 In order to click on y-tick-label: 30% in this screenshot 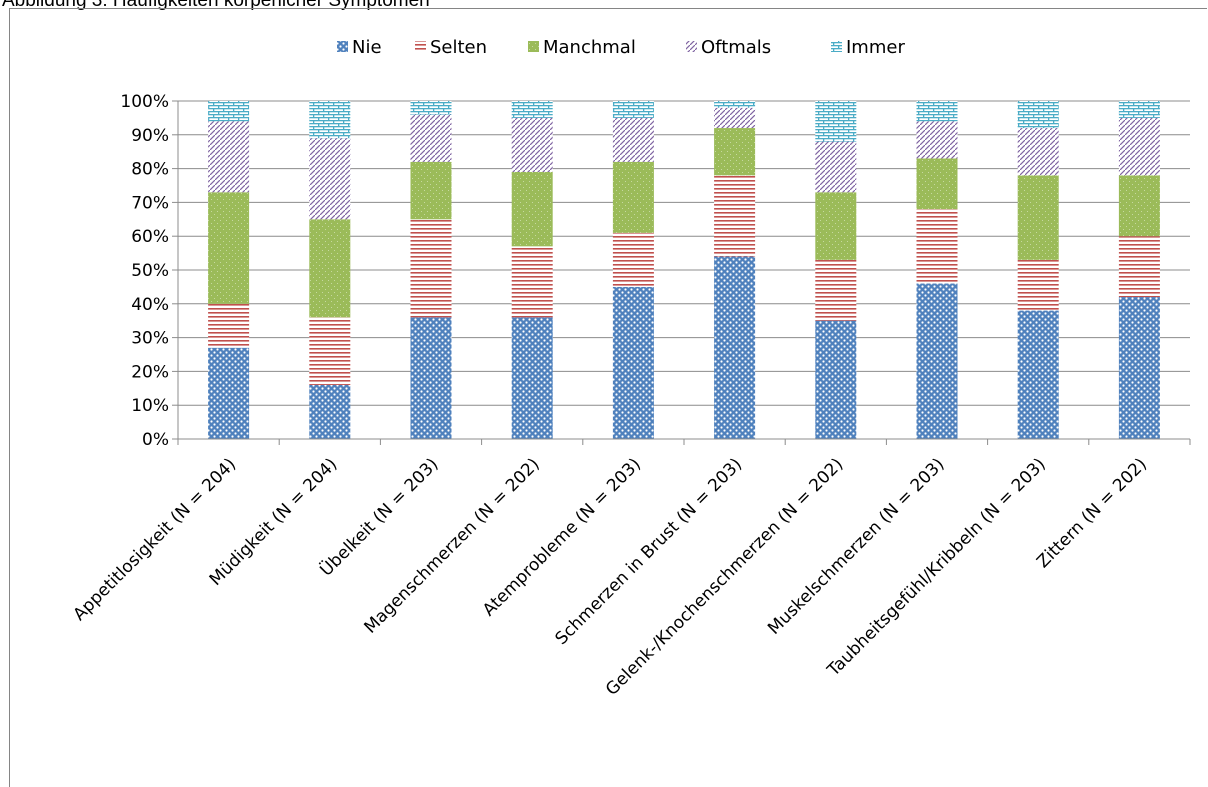, I will do `click(150, 339)`.